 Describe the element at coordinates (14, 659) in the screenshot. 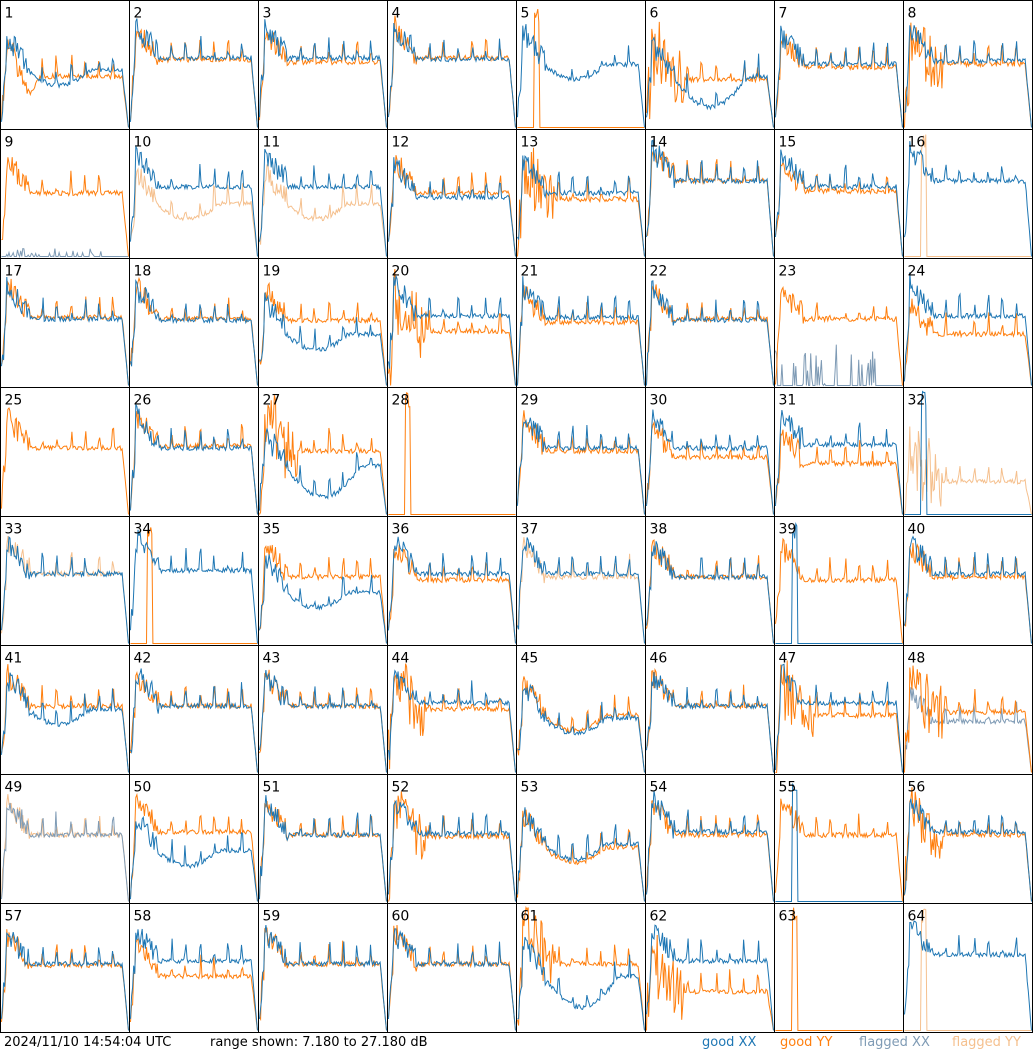

I see `tile-number-label: 41` at that location.